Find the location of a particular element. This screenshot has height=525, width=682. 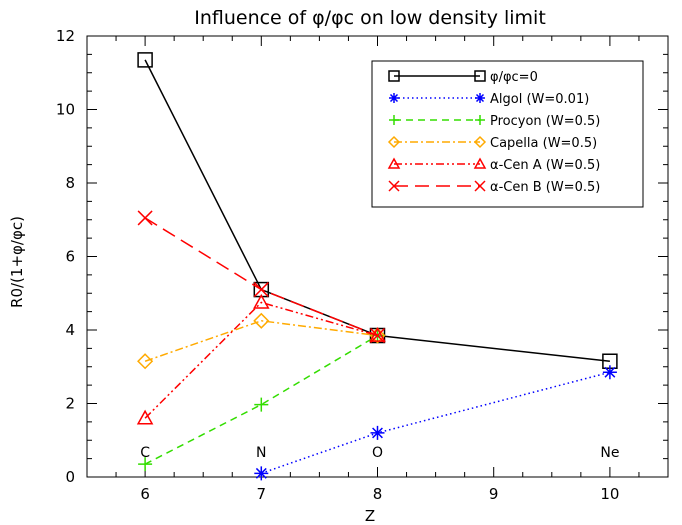

y-tick-label: 8 is located at coordinates (70, 183).